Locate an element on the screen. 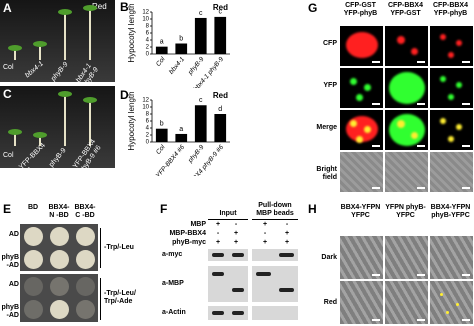  panel-letter: C is located at coordinates (7, 94).